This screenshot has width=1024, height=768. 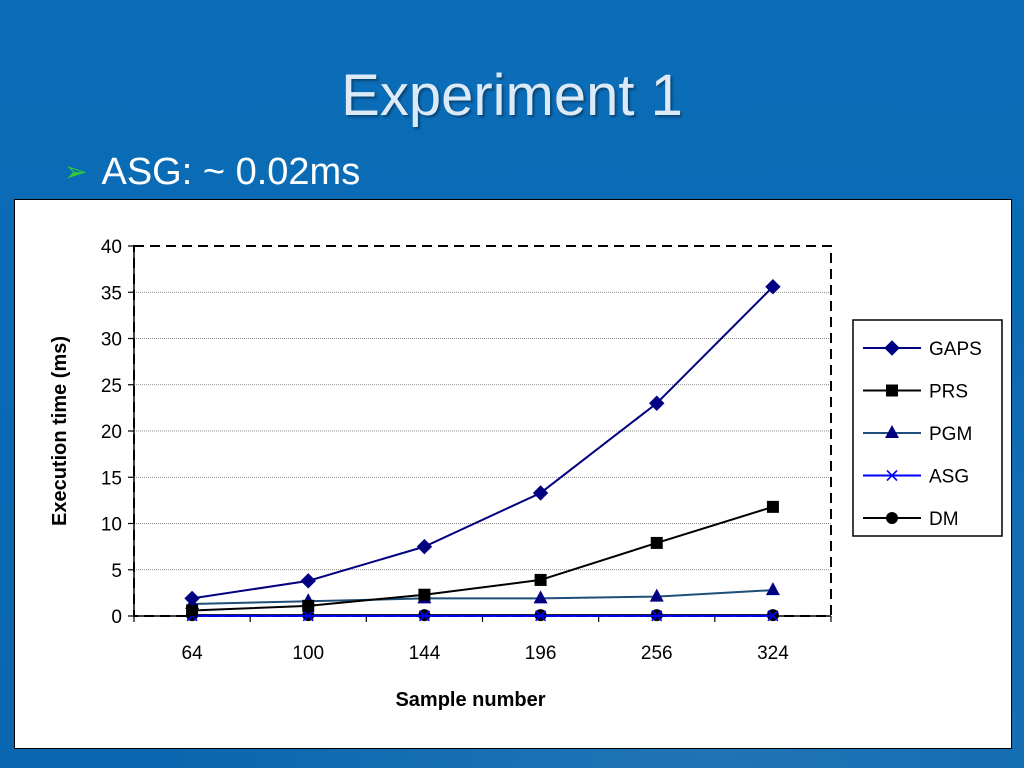 What do you see at coordinates (60, 431) in the screenshot?
I see `y-axis-title: Execution time (ms)` at bounding box center [60, 431].